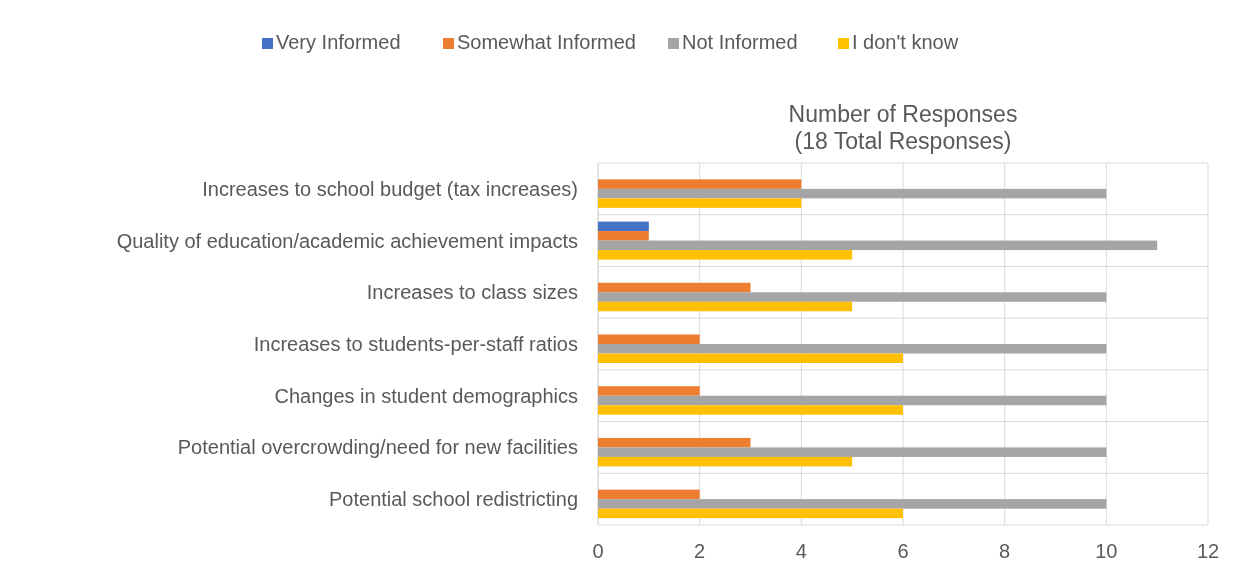 This screenshot has height=579, width=1248. I want to click on y-tick-label: Quality of education/academic achievement impacts, so click(347, 240).